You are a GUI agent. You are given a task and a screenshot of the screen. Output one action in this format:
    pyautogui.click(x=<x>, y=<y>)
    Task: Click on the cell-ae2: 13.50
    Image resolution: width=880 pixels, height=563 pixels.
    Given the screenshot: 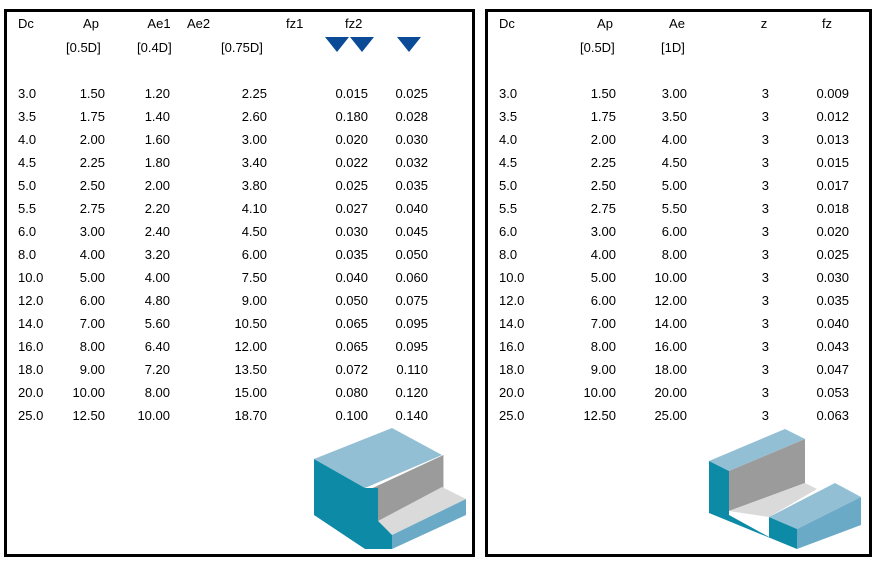 What is the action you would take?
    pyautogui.click(x=250, y=369)
    